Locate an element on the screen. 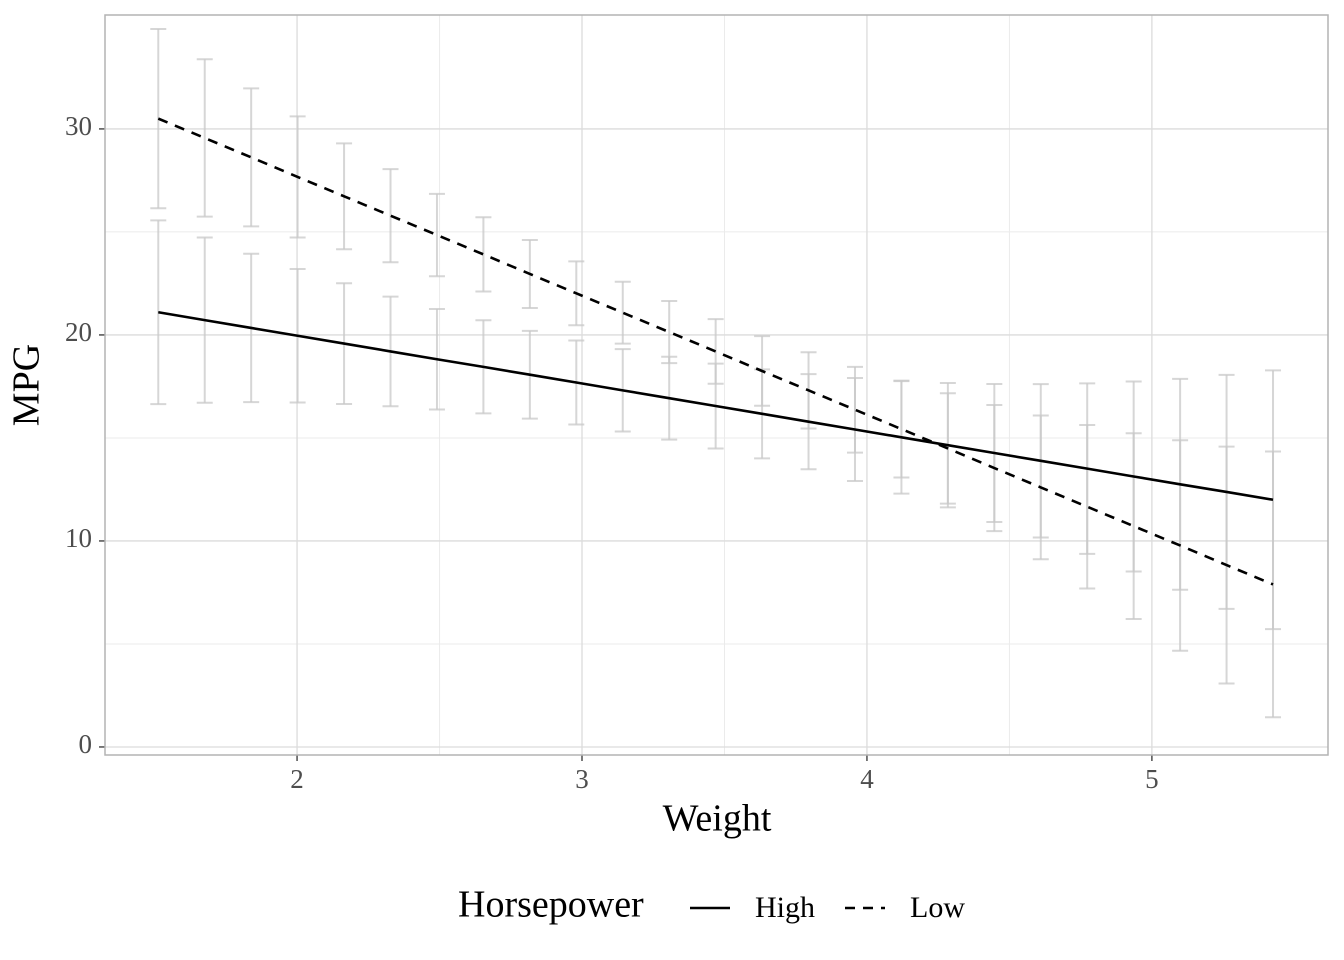 Image resolution: width=1344 pixels, height=960 pixels. y-axis-title: MPG is located at coordinates (27, 385).